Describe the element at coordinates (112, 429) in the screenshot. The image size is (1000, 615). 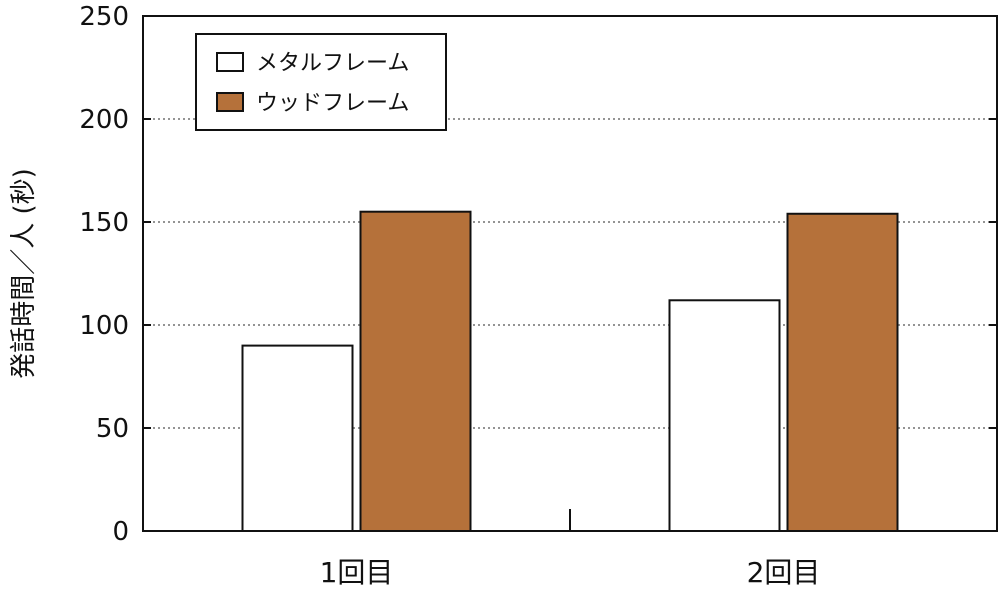
I see `y-tick-label: 50` at that location.